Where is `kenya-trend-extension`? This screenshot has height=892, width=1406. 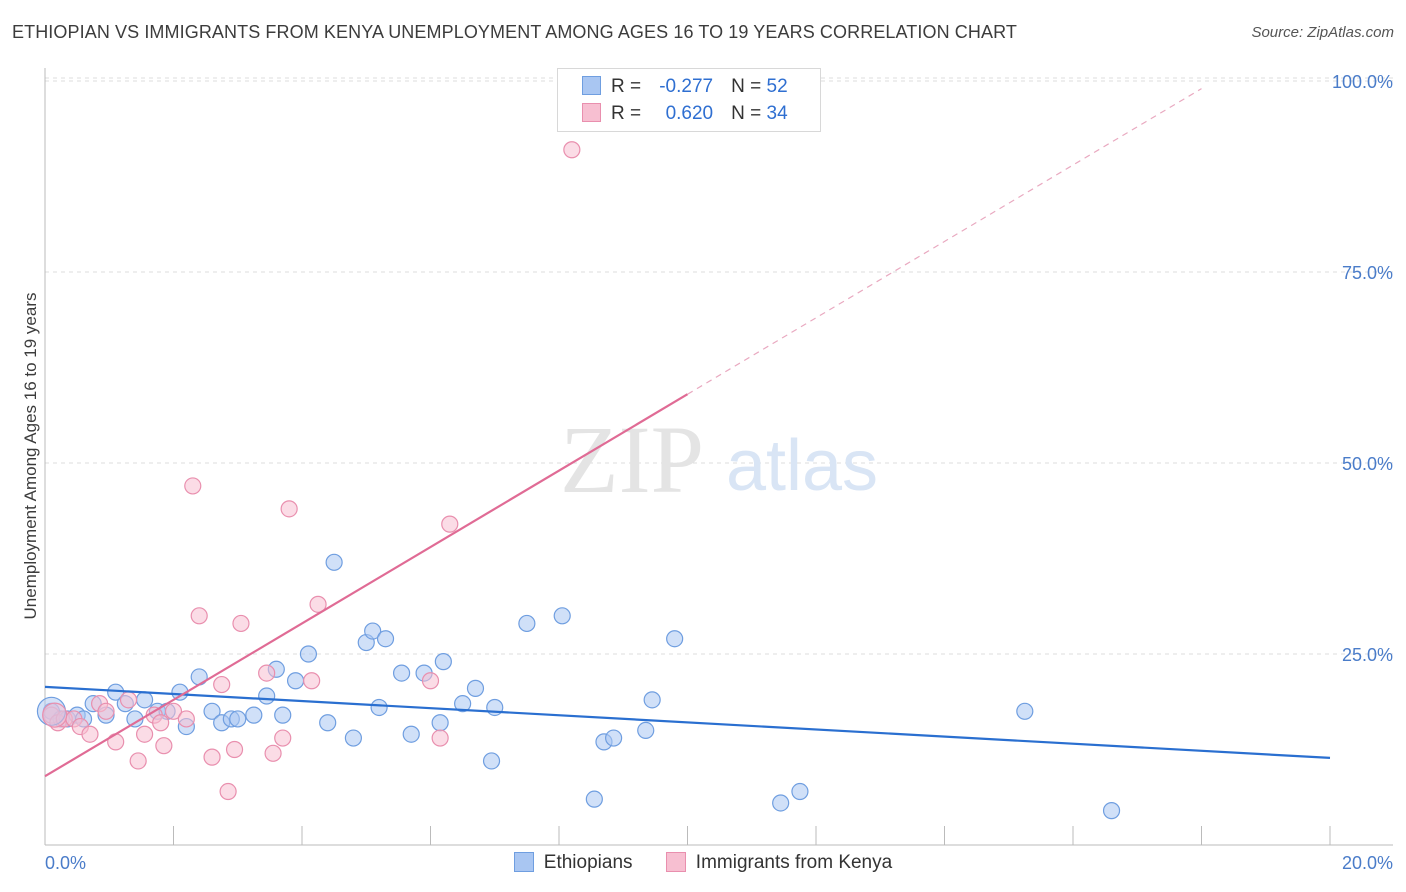 kenya-trend-extension is located at coordinates (944, 241).